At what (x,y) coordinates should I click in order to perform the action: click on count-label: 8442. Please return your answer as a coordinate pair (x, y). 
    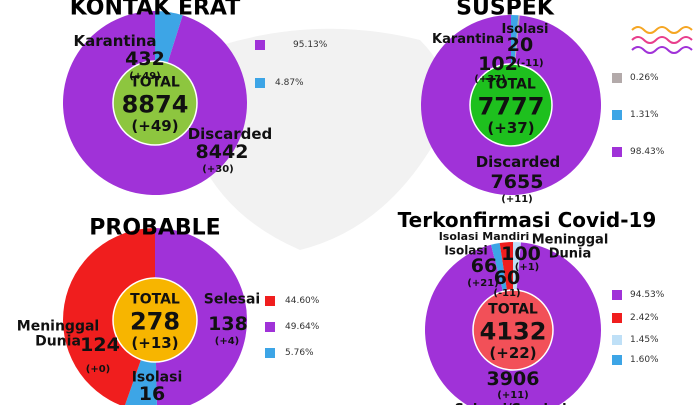
    Looking at the image, I should click on (222, 152).